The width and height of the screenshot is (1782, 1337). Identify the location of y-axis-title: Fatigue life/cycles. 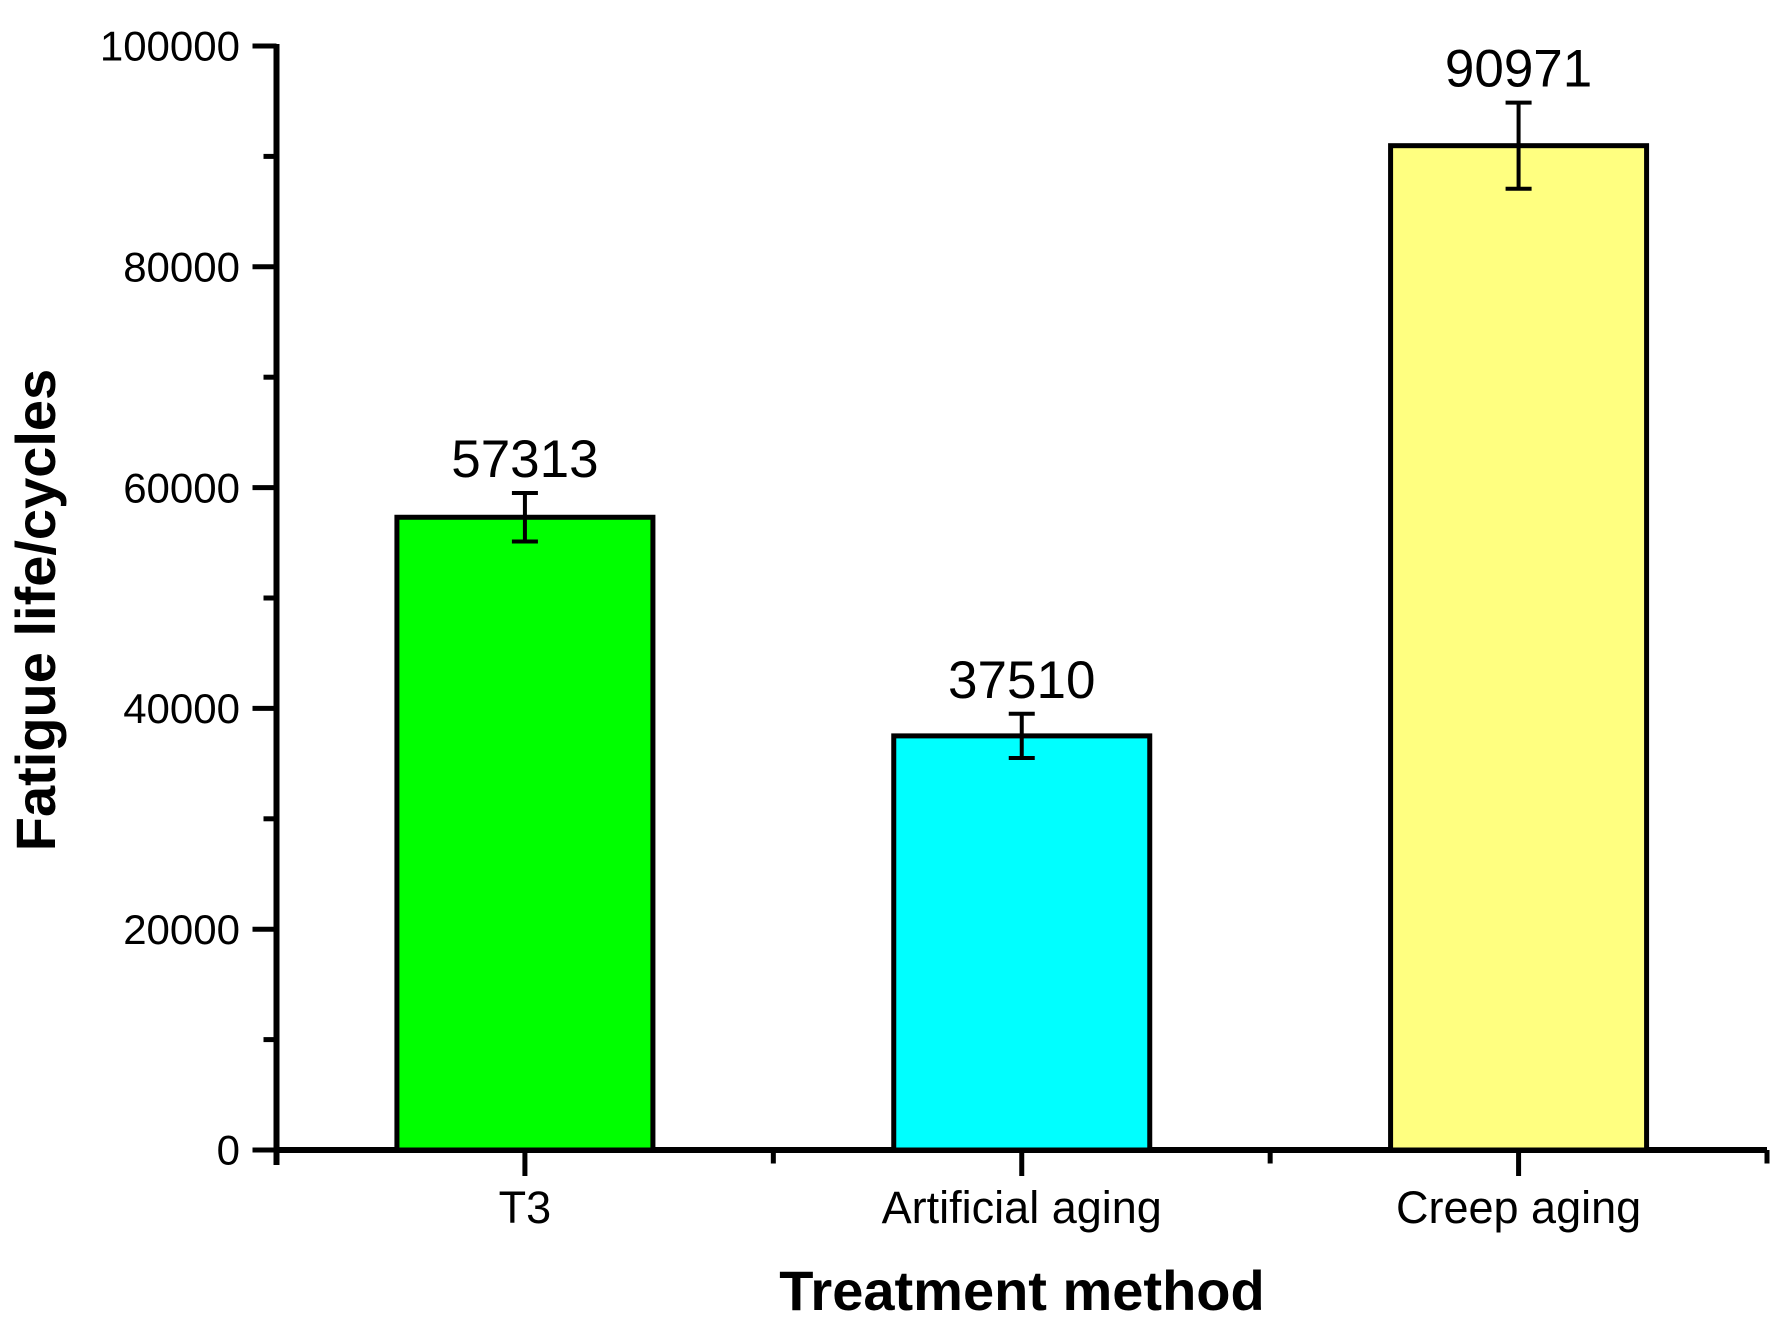
(35, 610).